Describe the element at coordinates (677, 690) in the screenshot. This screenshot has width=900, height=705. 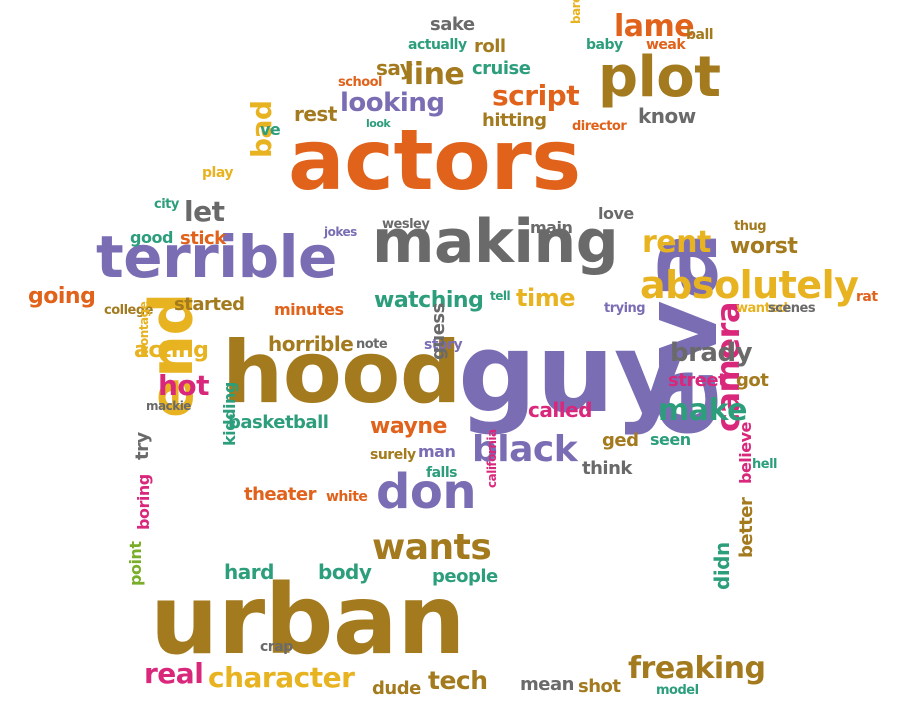
I see `word-model: model` at that location.